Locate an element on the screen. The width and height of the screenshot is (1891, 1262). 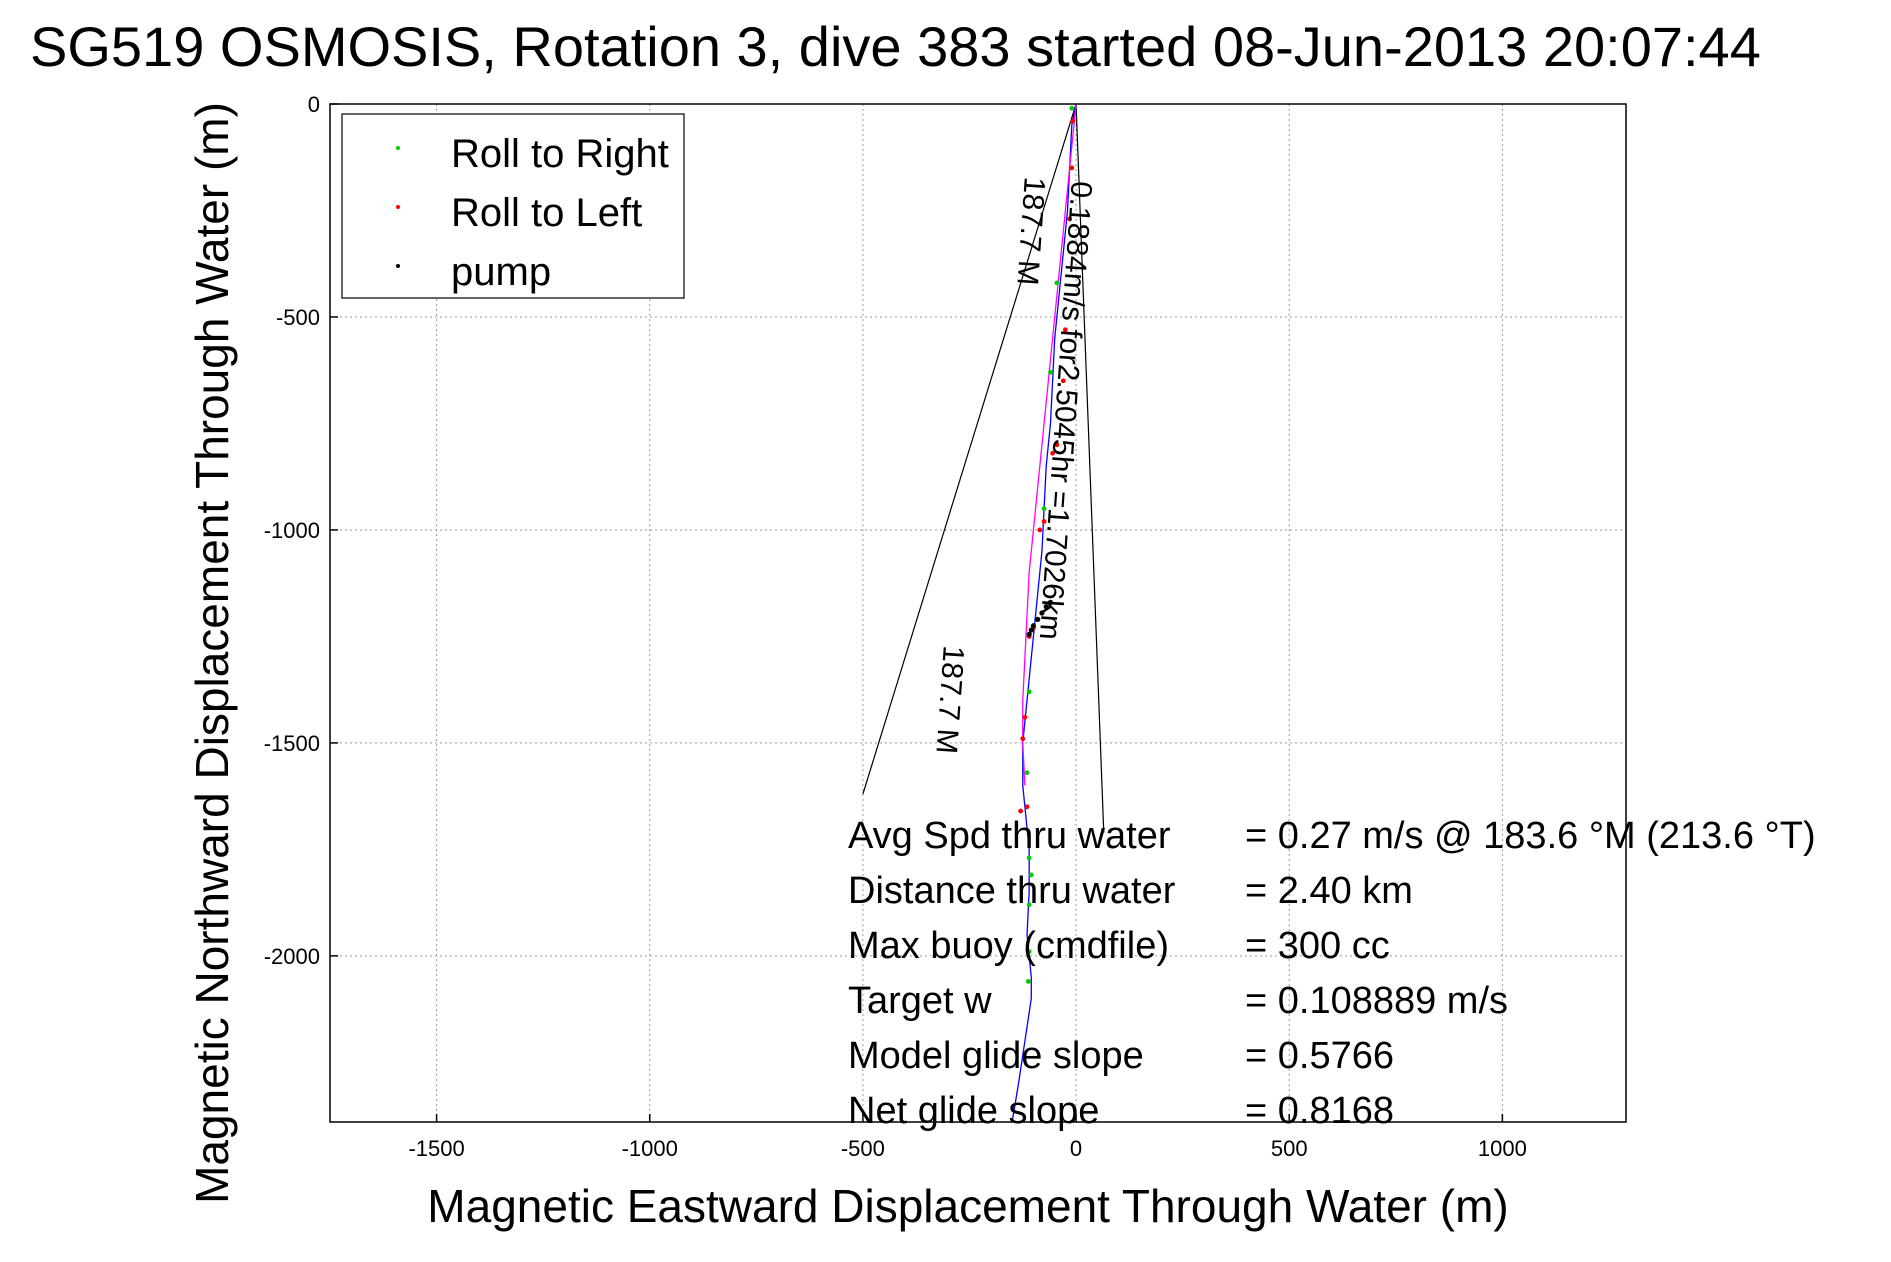
stat-label: Model glide slope is located at coordinates (996, 1056).